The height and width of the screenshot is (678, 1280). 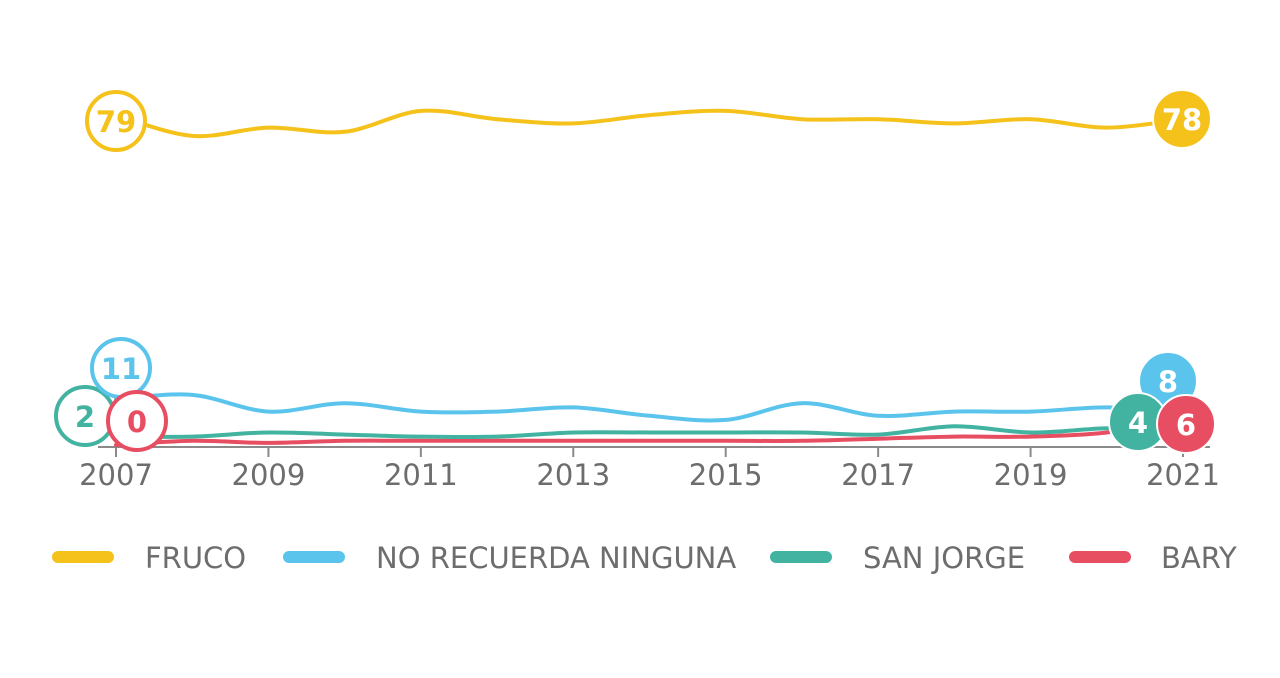 I want to click on x-tick-label: 2007, so click(x=116, y=475).